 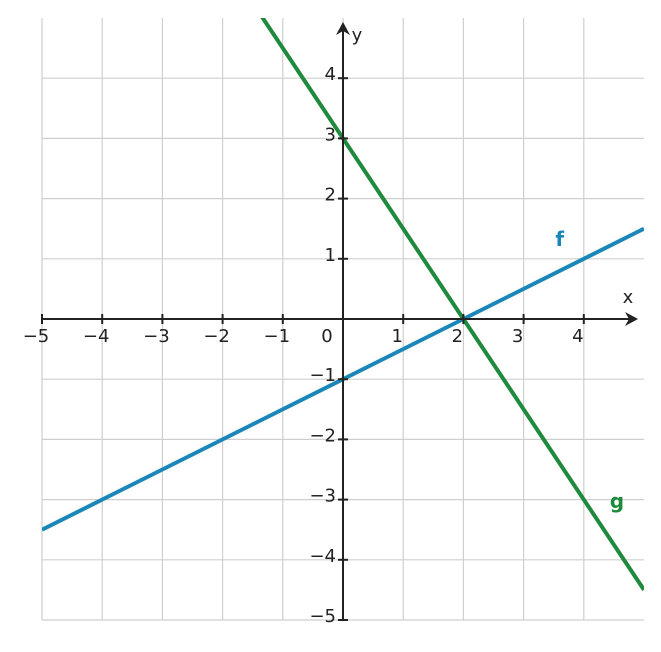 What do you see at coordinates (457, 336) in the screenshot?
I see `x-tick-label: 2` at bounding box center [457, 336].